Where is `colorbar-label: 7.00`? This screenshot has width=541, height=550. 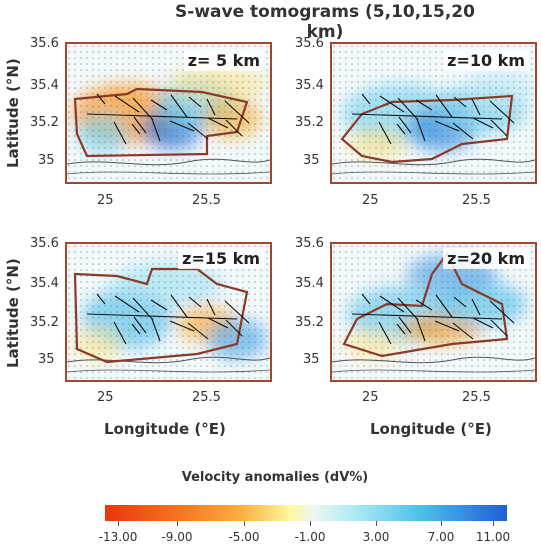 colorbar-label: 7.00 is located at coordinates (441, 537).